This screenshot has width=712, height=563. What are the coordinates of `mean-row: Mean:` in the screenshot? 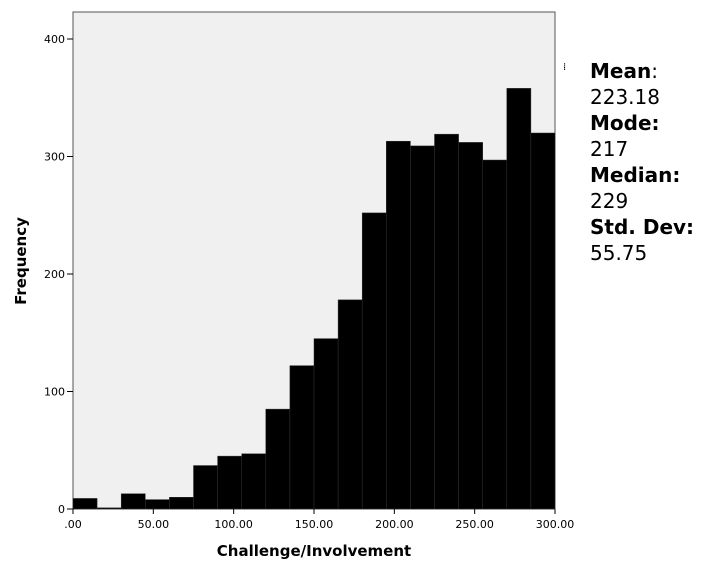 It's located at (642, 71).